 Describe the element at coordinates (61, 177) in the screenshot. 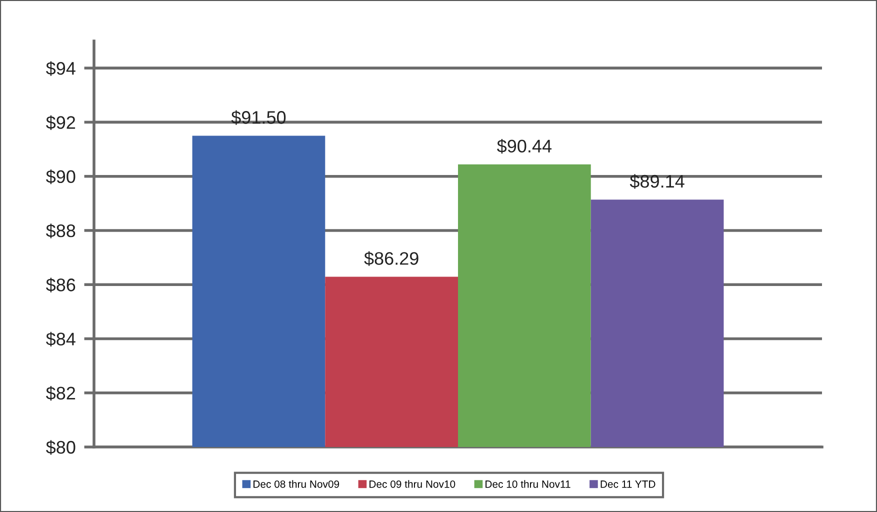

I see `y-tick-label: $90` at that location.